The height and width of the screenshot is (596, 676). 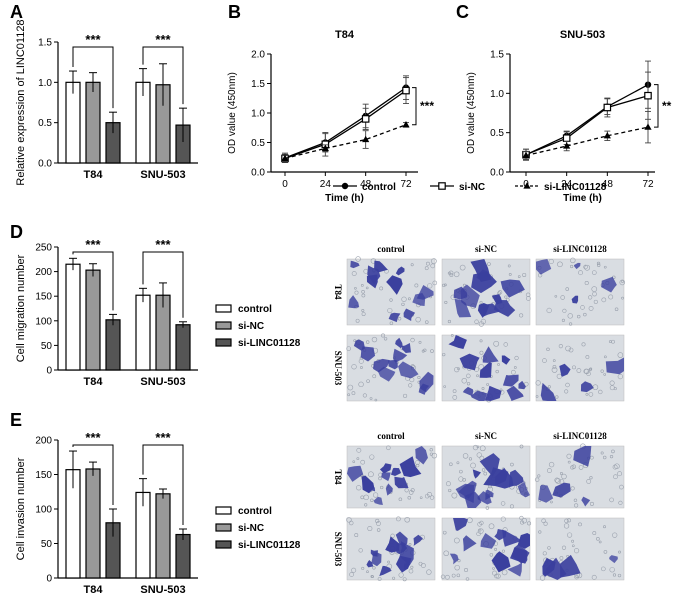 What do you see at coordinates (582, 198) in the screenshot?
I see `x-axis-label: Time (h)` at bounding box center [582, 198].